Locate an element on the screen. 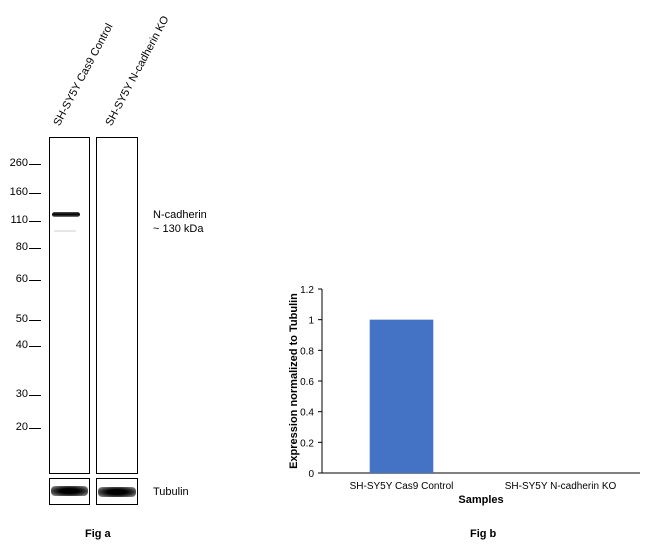 This screenshot has width=650, height=546. tubulin-lane-ko is located at coordinates (117, 491).